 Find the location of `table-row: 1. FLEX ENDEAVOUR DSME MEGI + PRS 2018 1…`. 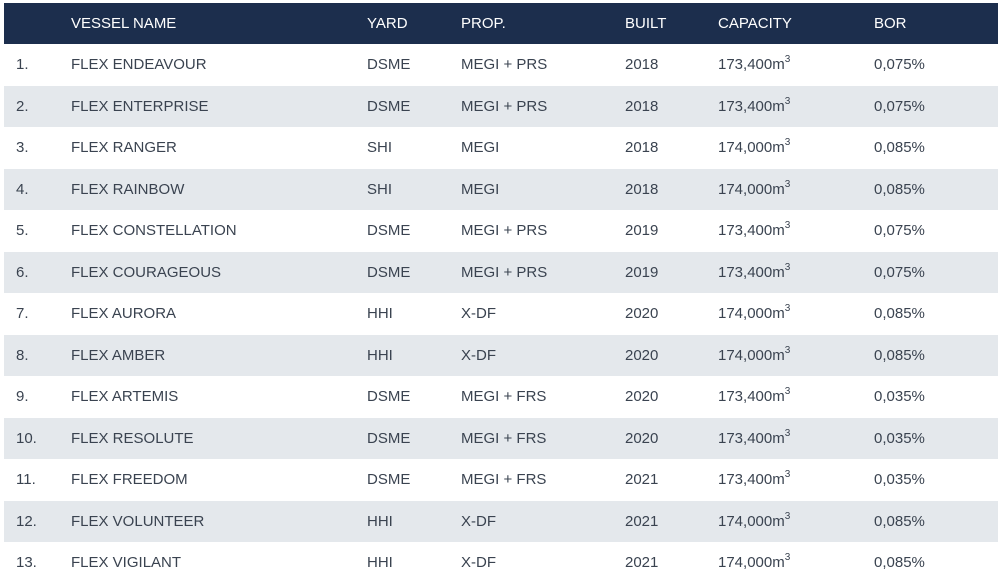

table-row: 1. FLEX ENDEAVOUR DSME MEGI + PRS 2018 1… is located at coordinates (501, 65).